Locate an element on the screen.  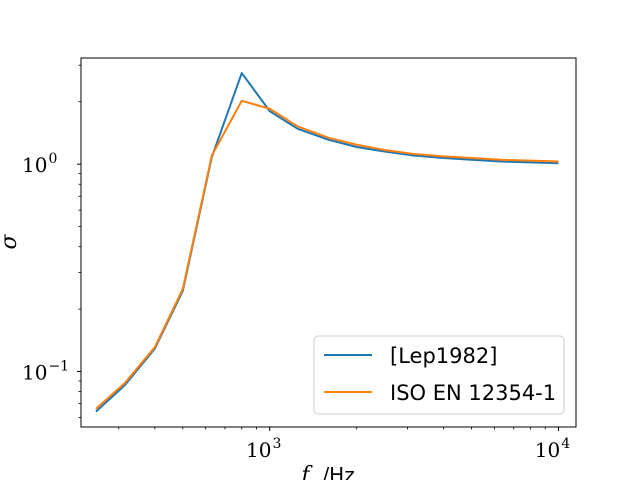
legend-label-iso: ISO EN 12354-1 is located at coordinates (473, 393).